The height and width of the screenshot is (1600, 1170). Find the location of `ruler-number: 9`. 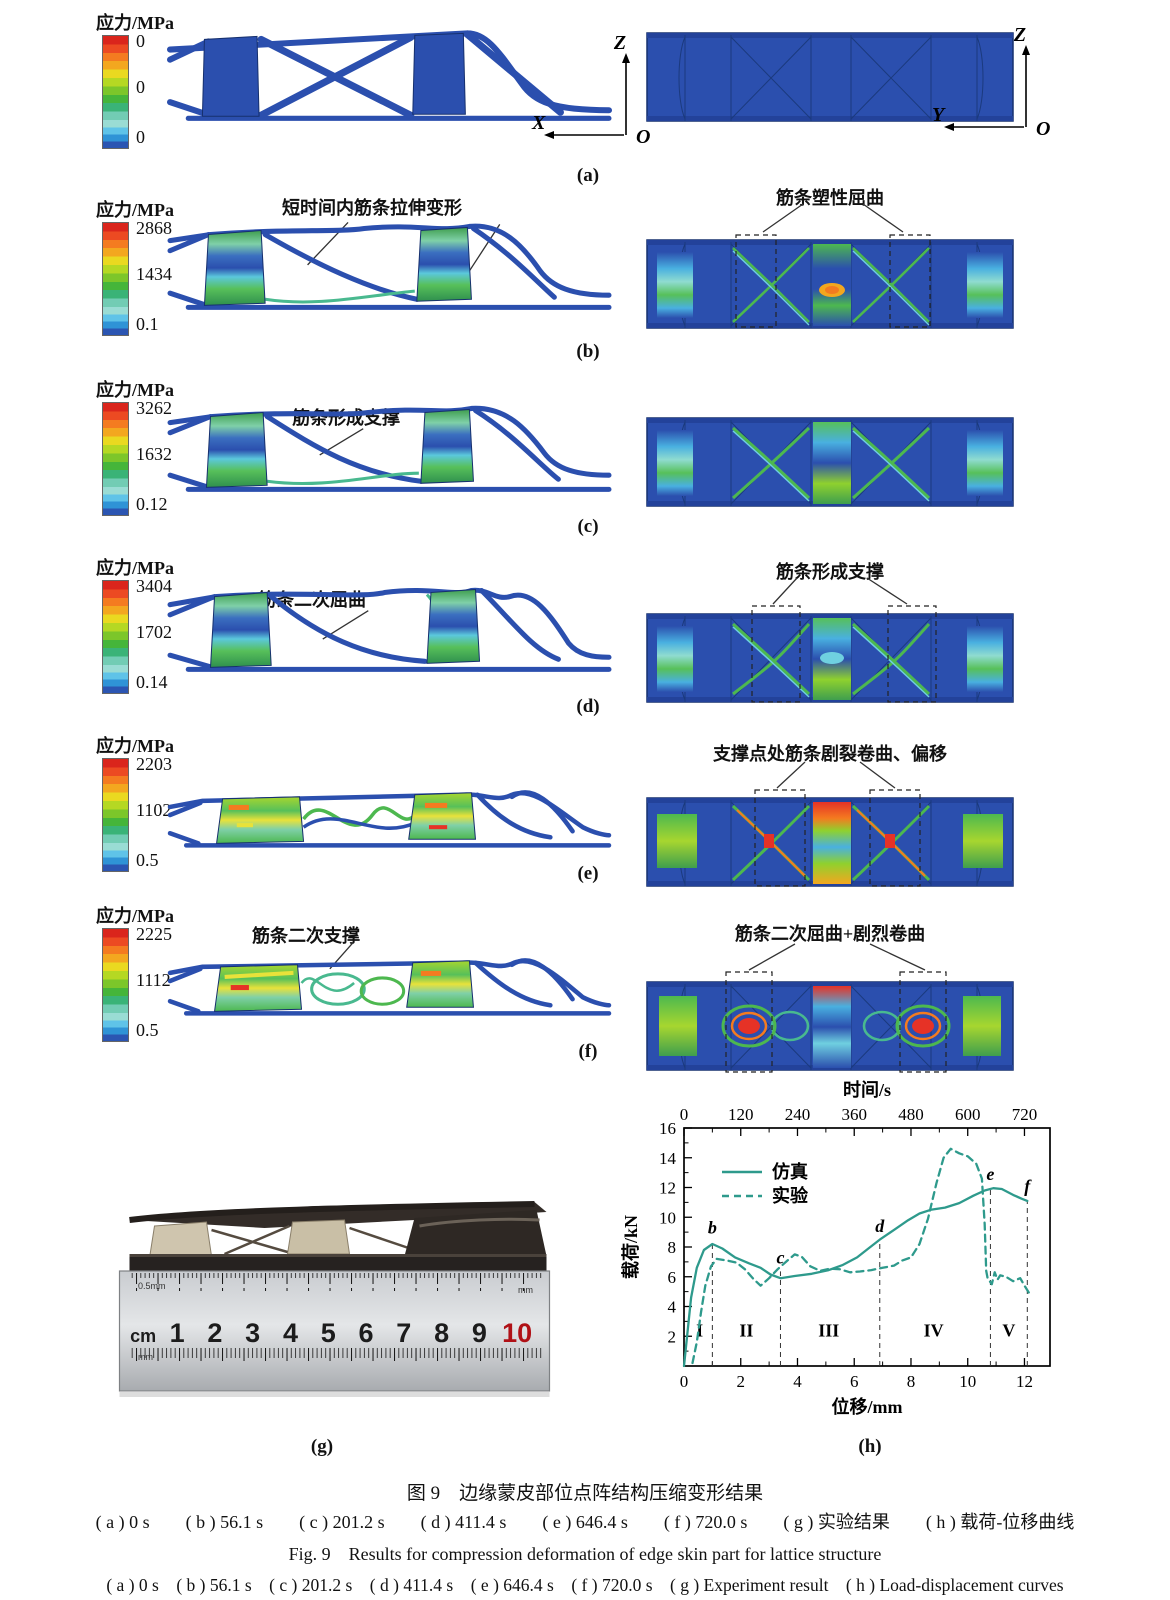

ruler-number: 9 is located at coordinates (479, 1333).